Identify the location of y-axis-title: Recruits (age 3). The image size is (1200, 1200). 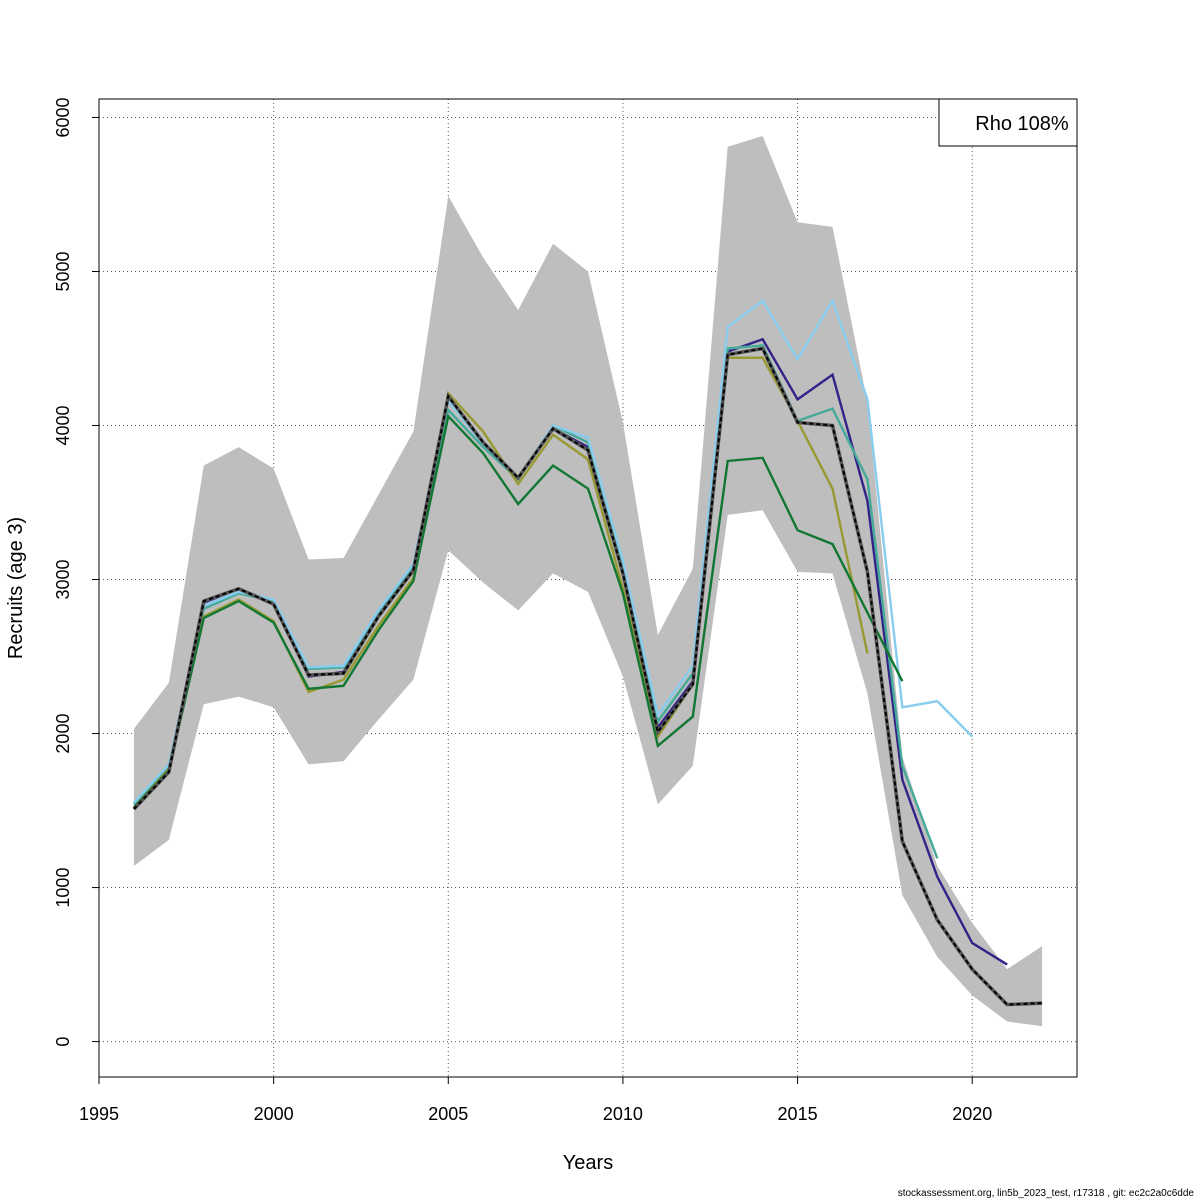
(16, 588).